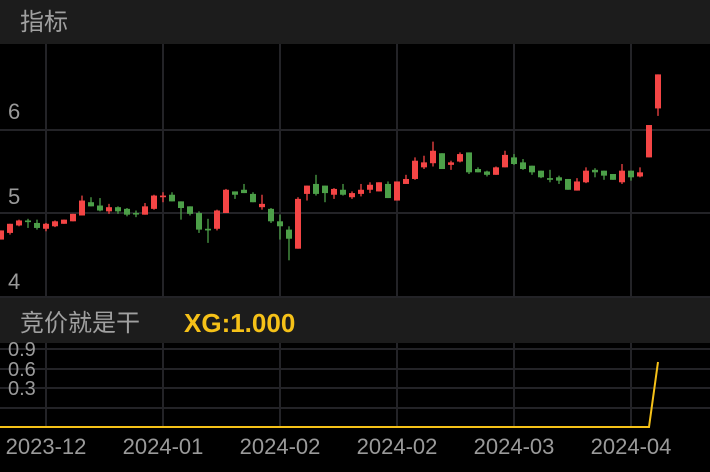 This screenshot has height=472, width=710. Describe the element at coordinates (355, 320) in the screenshot. I see `indicator-panel-header: 竞价就是干 XG:1.000` at that location.